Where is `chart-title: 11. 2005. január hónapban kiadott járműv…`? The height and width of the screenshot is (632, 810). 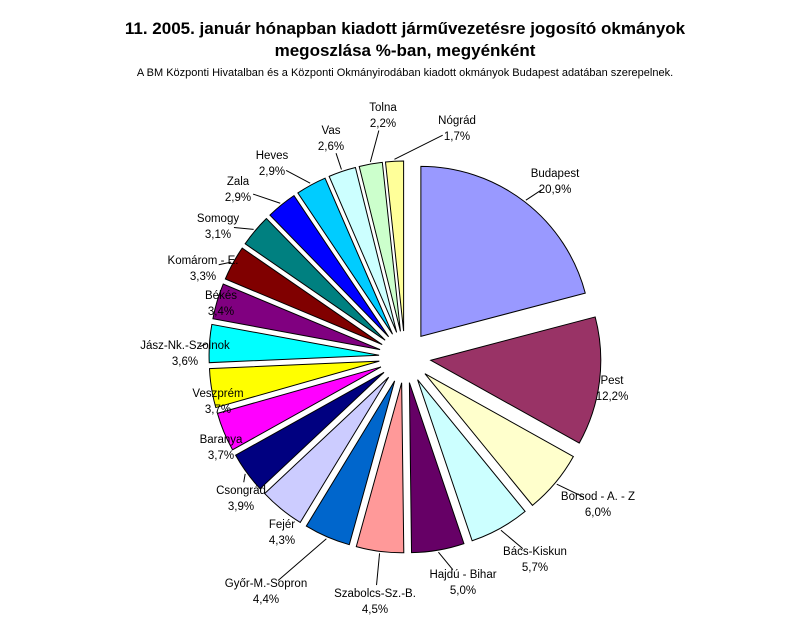 chart-title: 11. 2005. január hónapban kiadott járműv… is located at coordinates (405, 40).